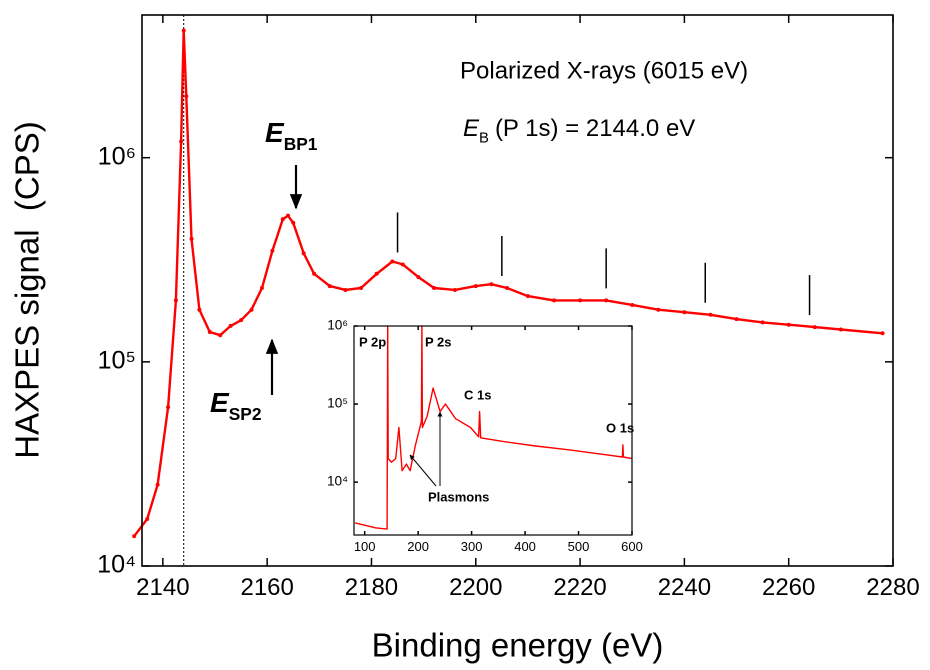  Describe the element at coordinates (27, 289) in the screenshot. I see `y-axis-title: HAXPES signal (CPS)` at that location.